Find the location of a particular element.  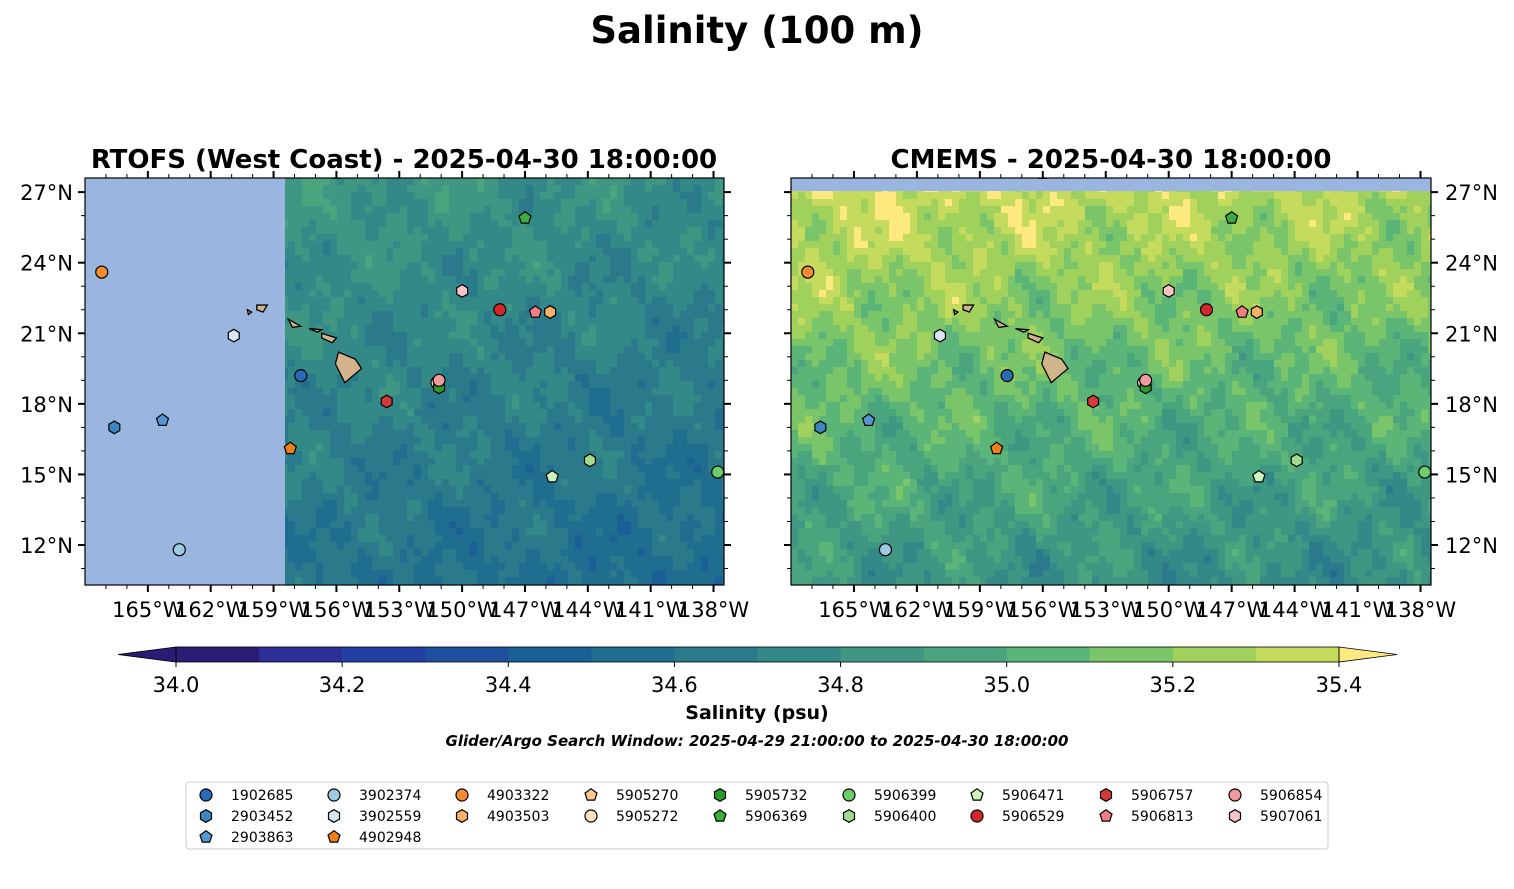

lat-tick-label: 18°N is located at coordinates (1471, 405).